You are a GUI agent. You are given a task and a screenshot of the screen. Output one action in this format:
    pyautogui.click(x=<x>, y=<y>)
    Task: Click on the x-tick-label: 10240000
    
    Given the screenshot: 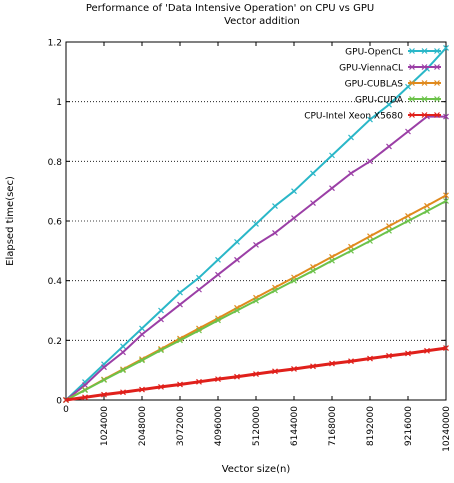 What is the action you would take?
    pyautogui.click(x=447, y=429)
    